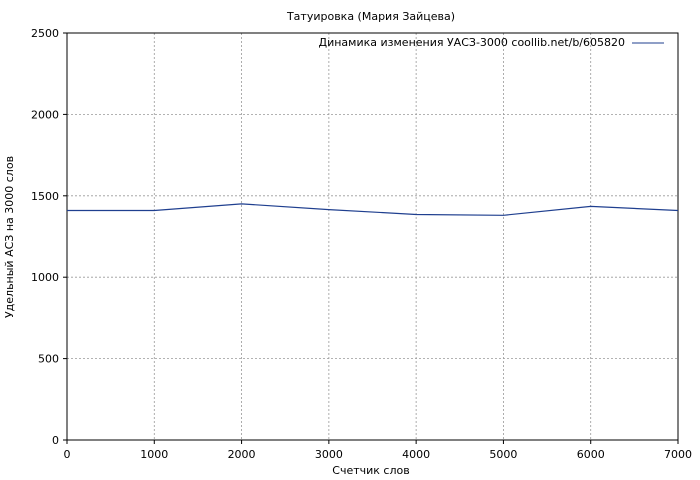 The height and width of the screenshot is (480, 700). What do you see at coordinates (45, 277) in the screenshot?
I see `y-tick-label: 1000` at bounding box center [45, 277].